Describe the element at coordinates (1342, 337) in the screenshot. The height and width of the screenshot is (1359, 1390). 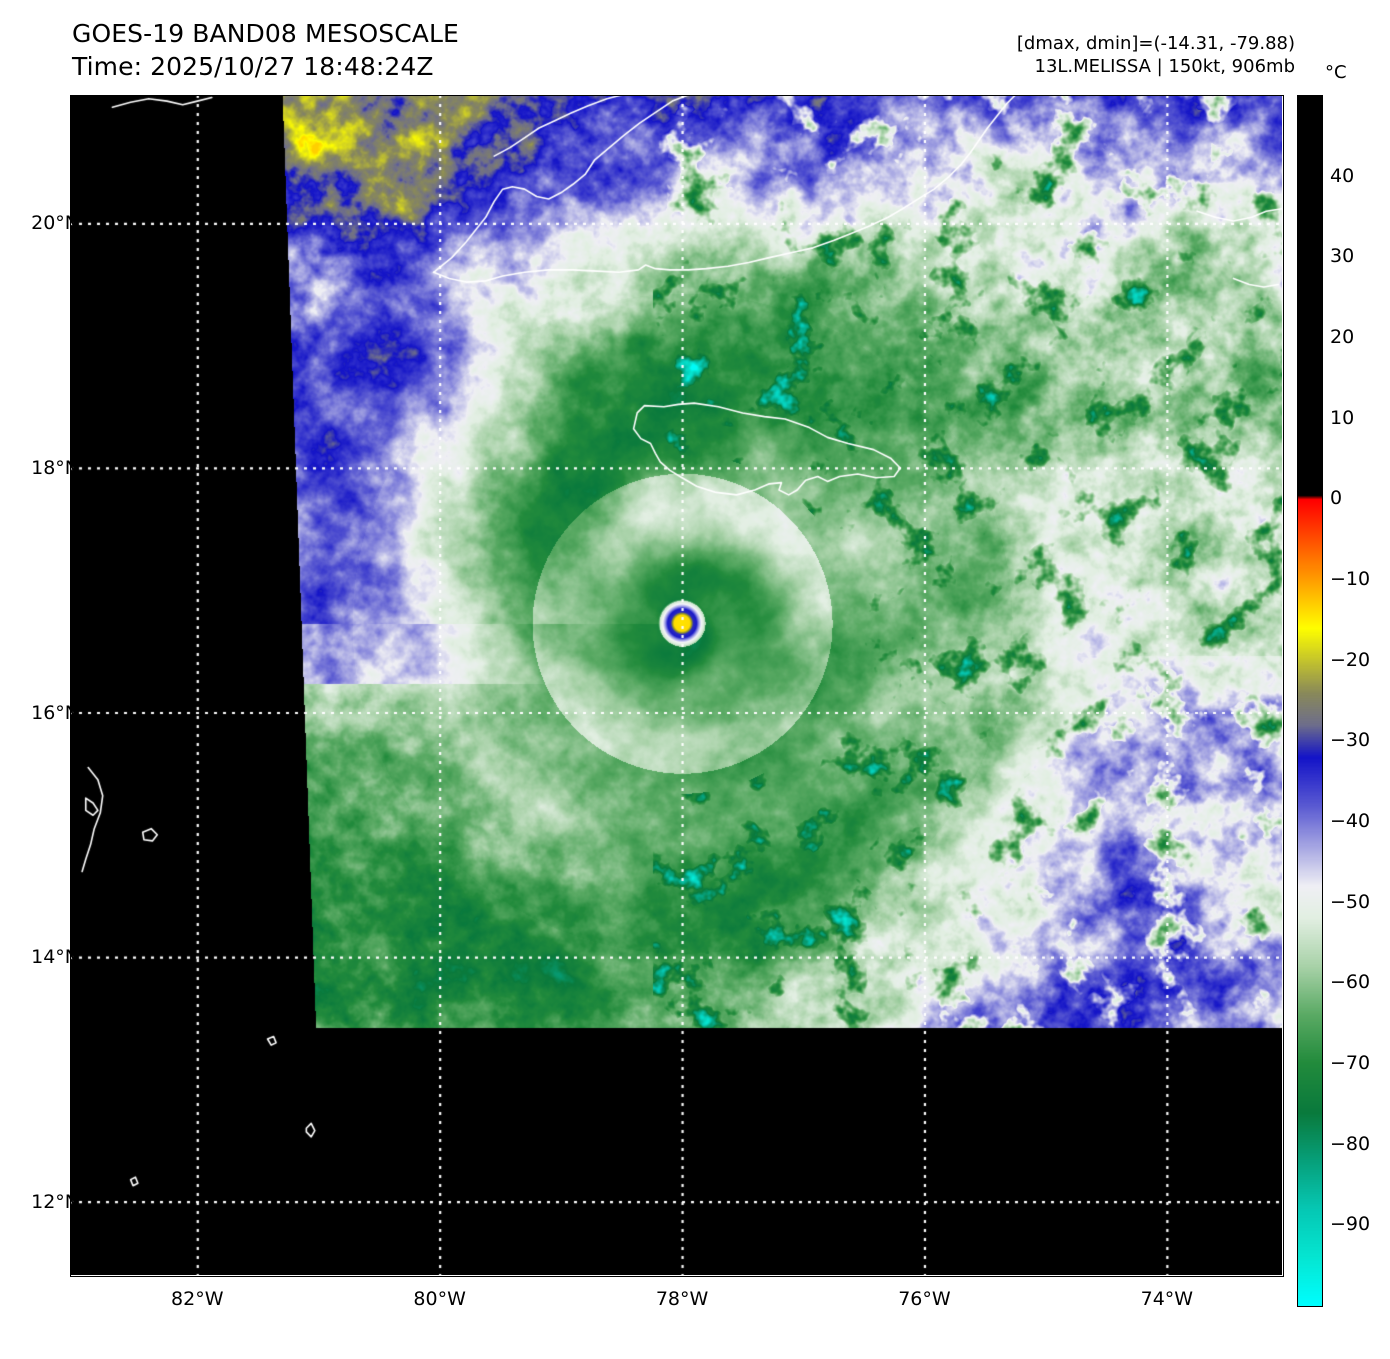
I see `colorbar-tick-20: 20` at that location.